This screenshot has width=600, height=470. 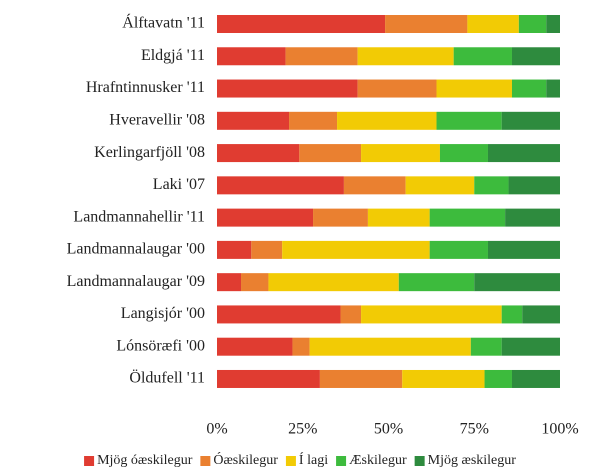 I want to click on x-tick-label: 0%, so click(x=216, y=429).